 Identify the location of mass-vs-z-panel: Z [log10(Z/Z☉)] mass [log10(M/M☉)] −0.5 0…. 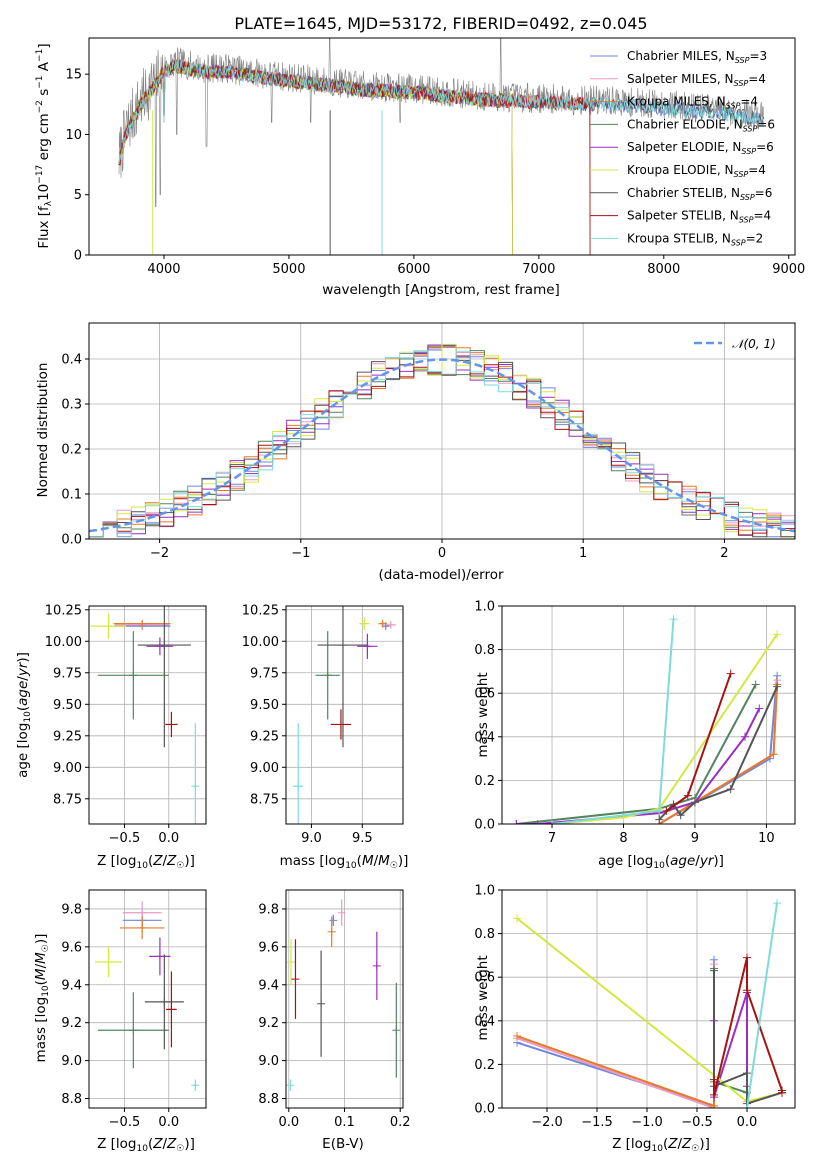
(120, 1021).